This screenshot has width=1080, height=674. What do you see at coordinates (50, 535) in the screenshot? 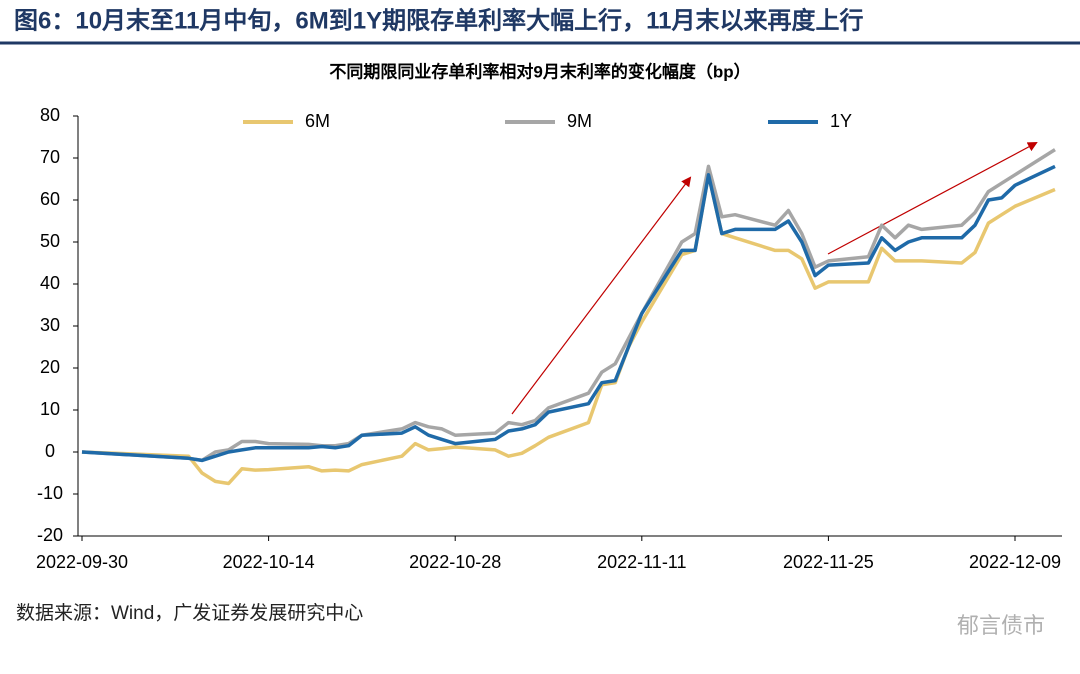
I see `y-tick-label: -20` at bounding box center [50, 535].